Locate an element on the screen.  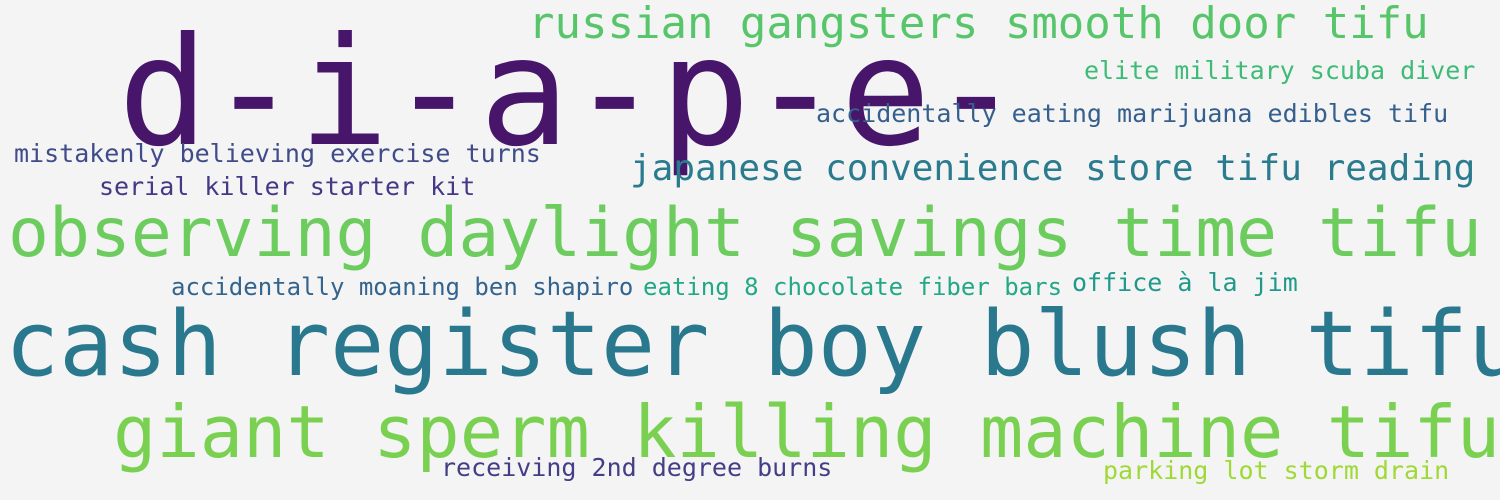
word-elite-military: elite military scuba diver is located at coordinates (1280, 70).